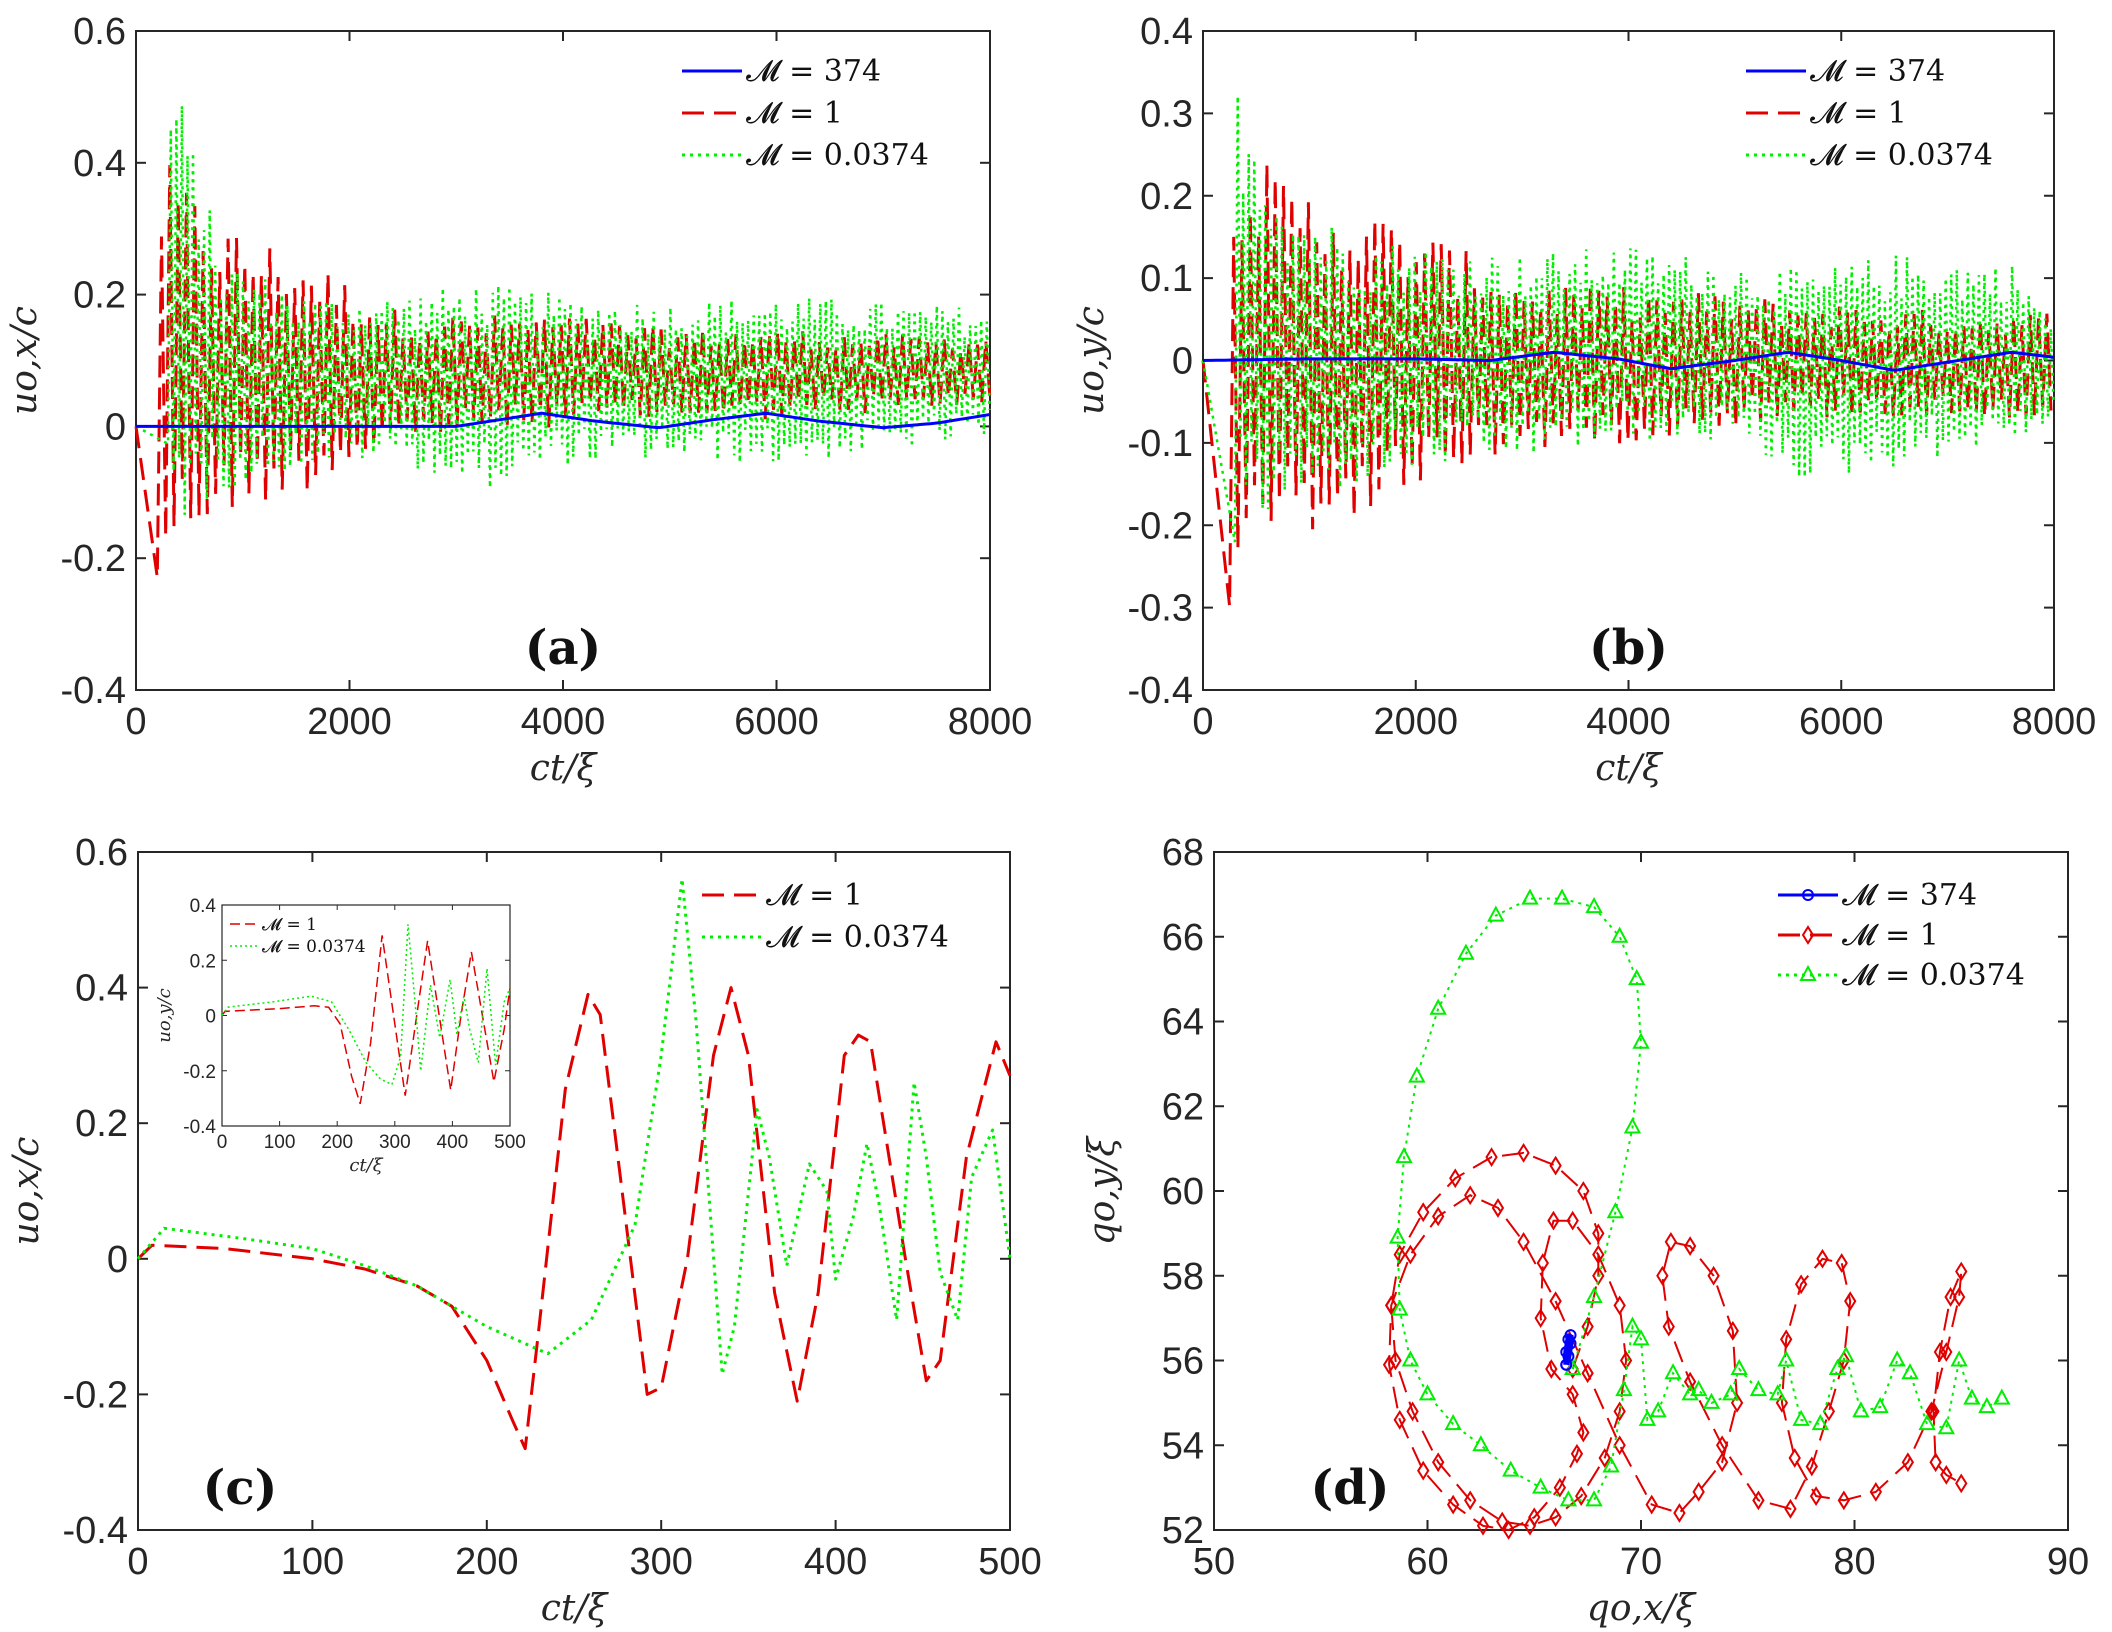 The image size is (2112, 1632). Describe the element at coordinates (99, 32) in the screenshot. I see `y-tick-label: 0.6` at that location.